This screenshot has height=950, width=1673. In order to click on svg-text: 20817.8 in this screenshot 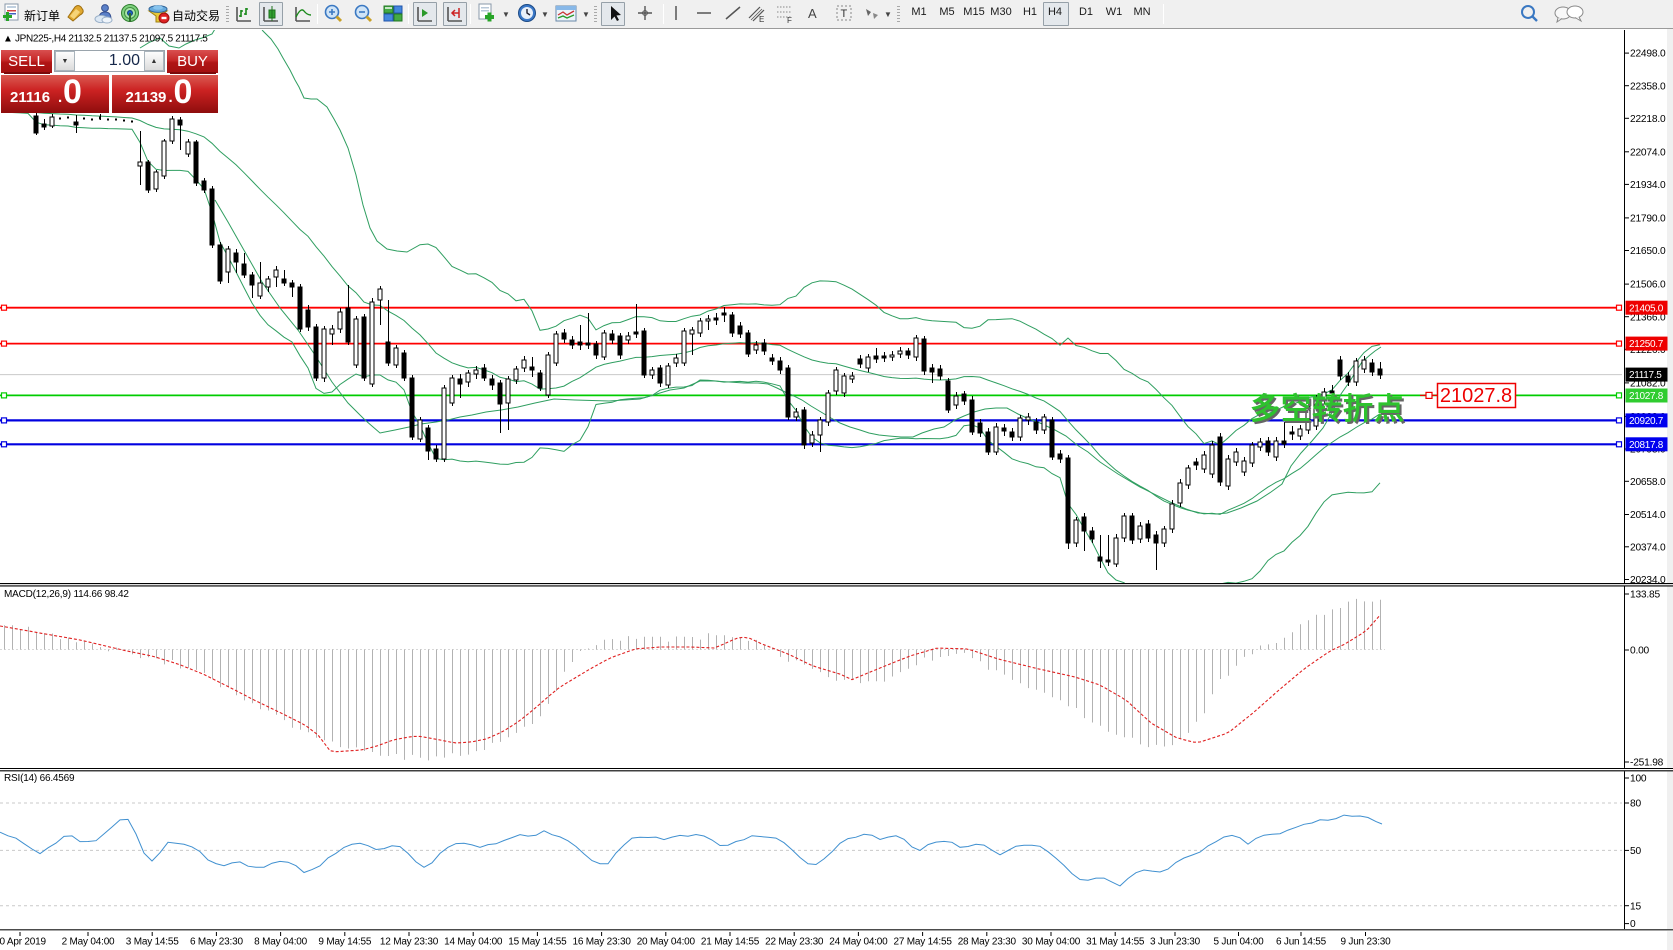, I will do `click(1646, 445)`.